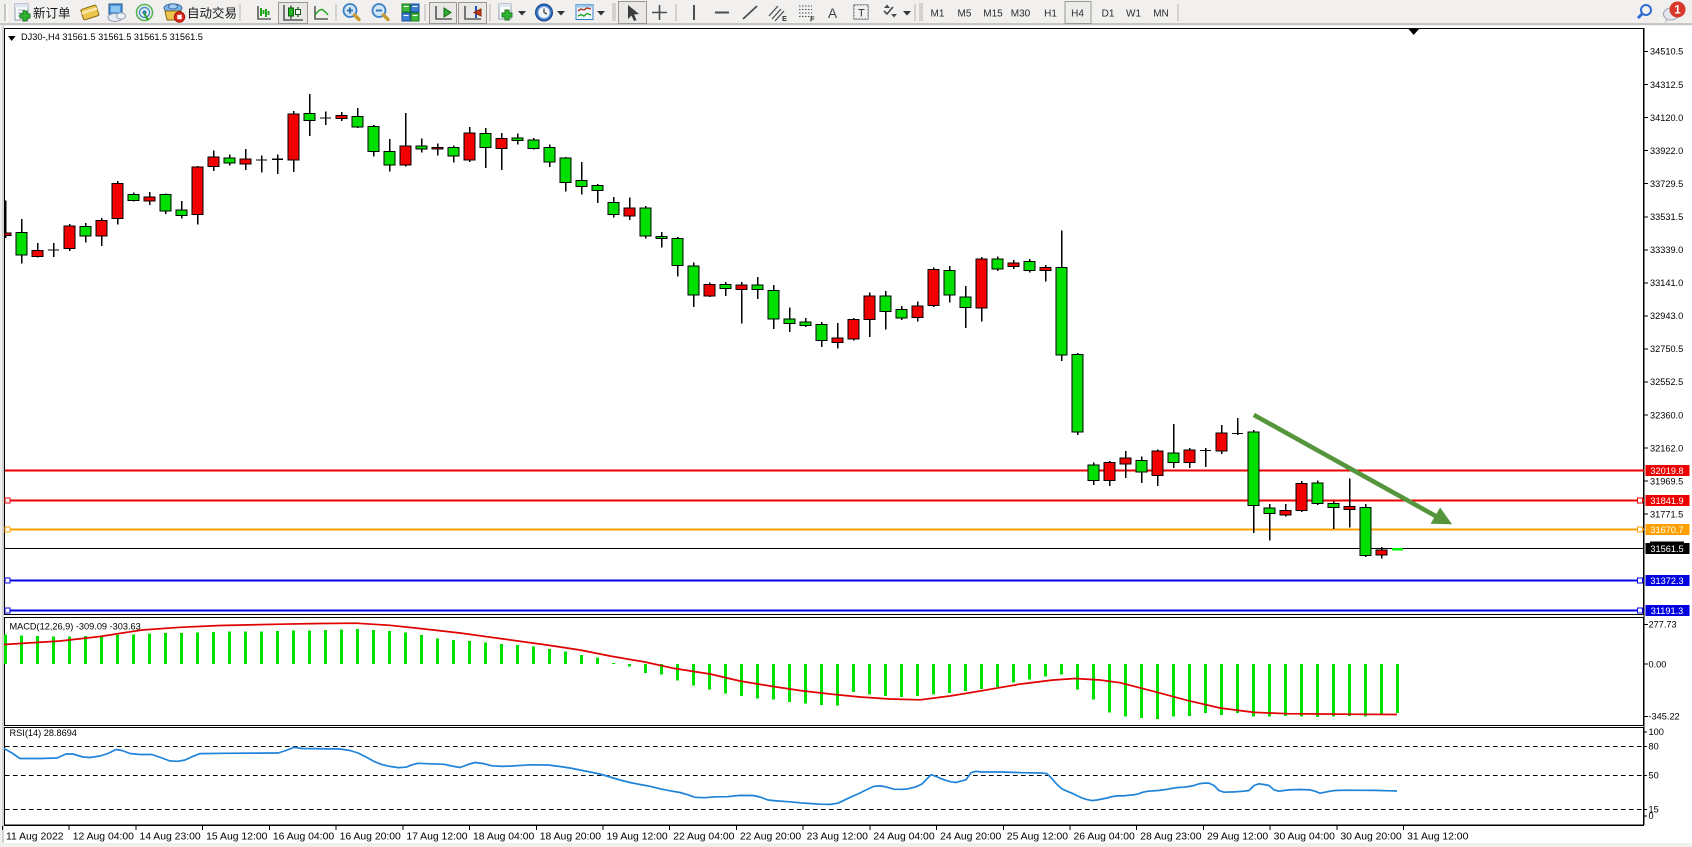 The height and width of the screenshot is (847, 1692). What do you see at coordinates (1133, 14) in the screenshot?
I see `svg-text: W1` at bounding box center [1133, 14].